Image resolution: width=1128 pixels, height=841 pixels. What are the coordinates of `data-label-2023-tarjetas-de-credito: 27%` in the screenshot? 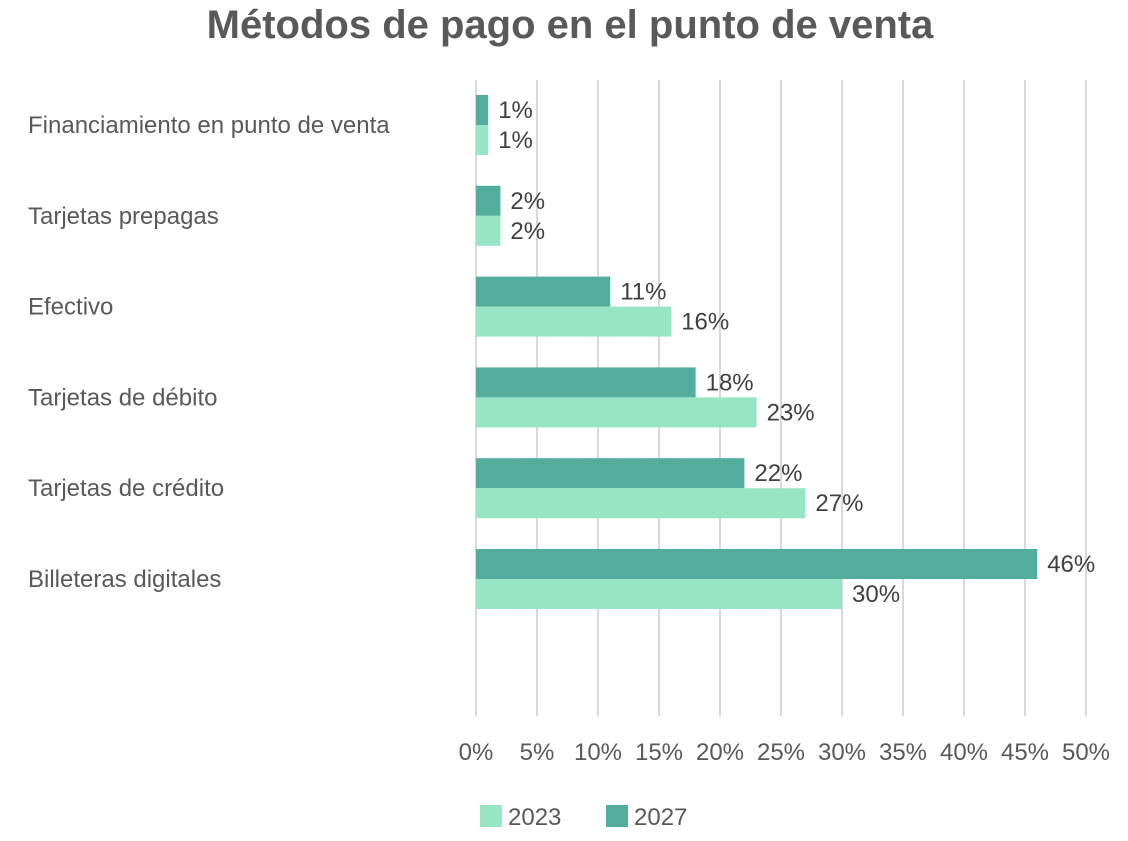 It's located at (839, 503).